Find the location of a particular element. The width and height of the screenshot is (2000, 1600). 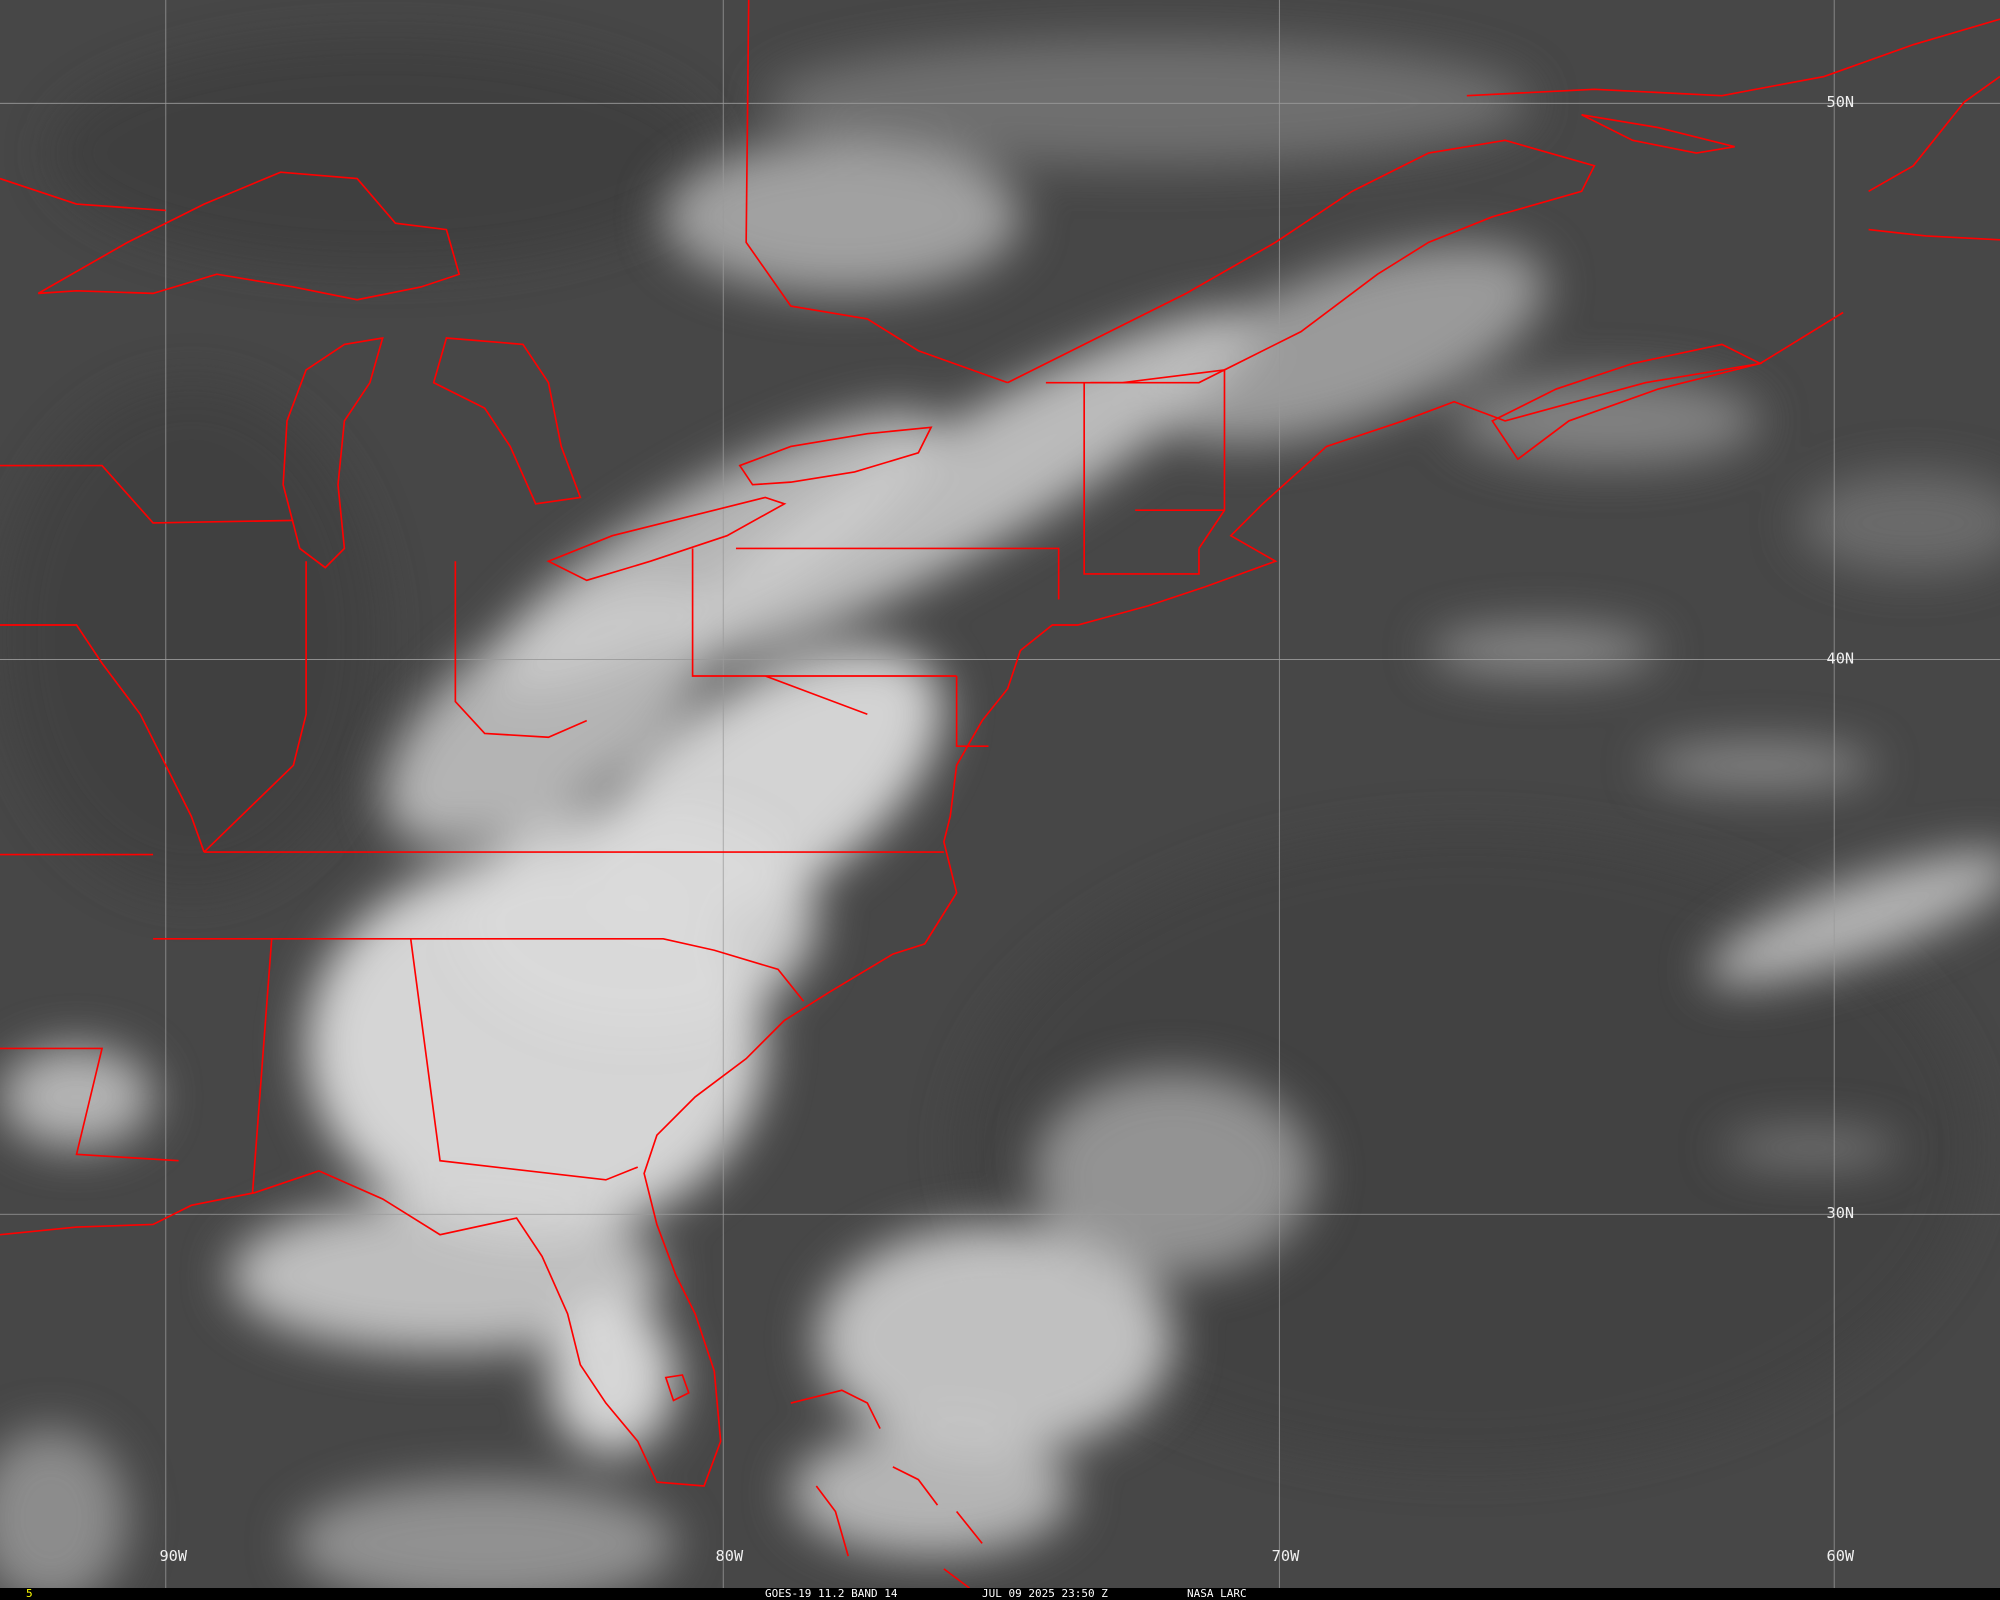

timestamp: JUL 09 2025 23:50 Z is located at coordinates (1045, 1593).